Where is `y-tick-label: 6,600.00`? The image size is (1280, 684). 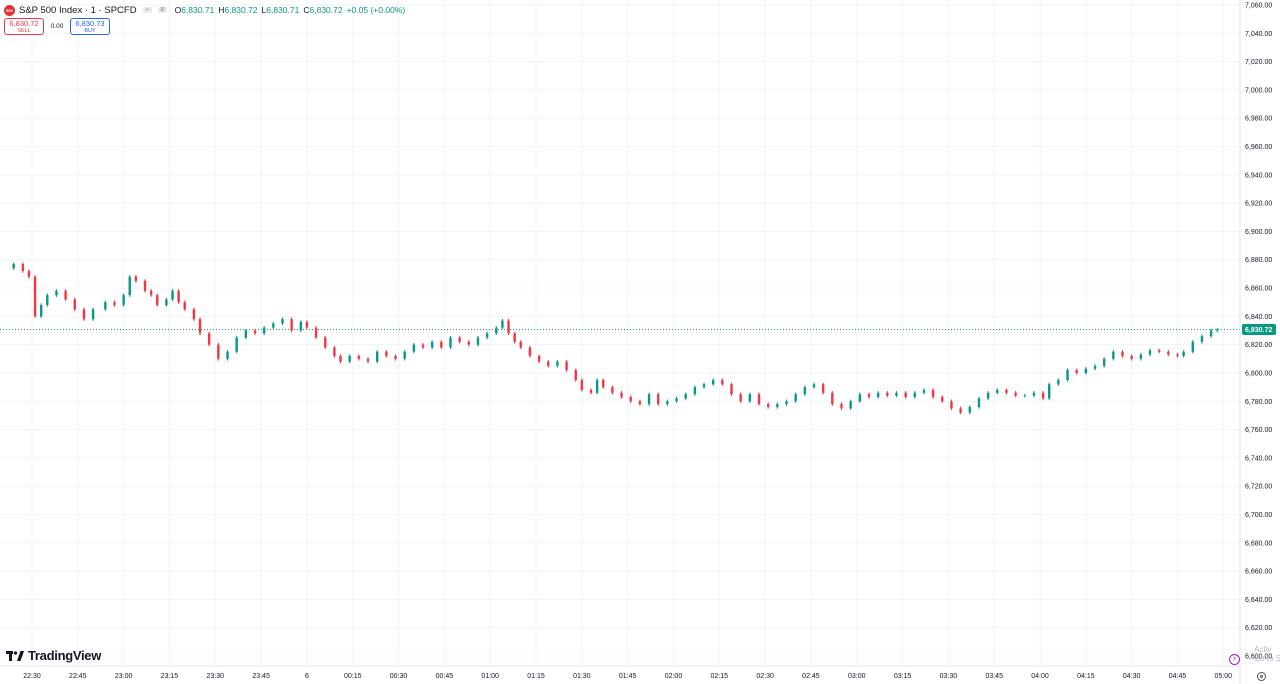 y-tick-label: 6,600.00 is located at coordinates (1258, 657).